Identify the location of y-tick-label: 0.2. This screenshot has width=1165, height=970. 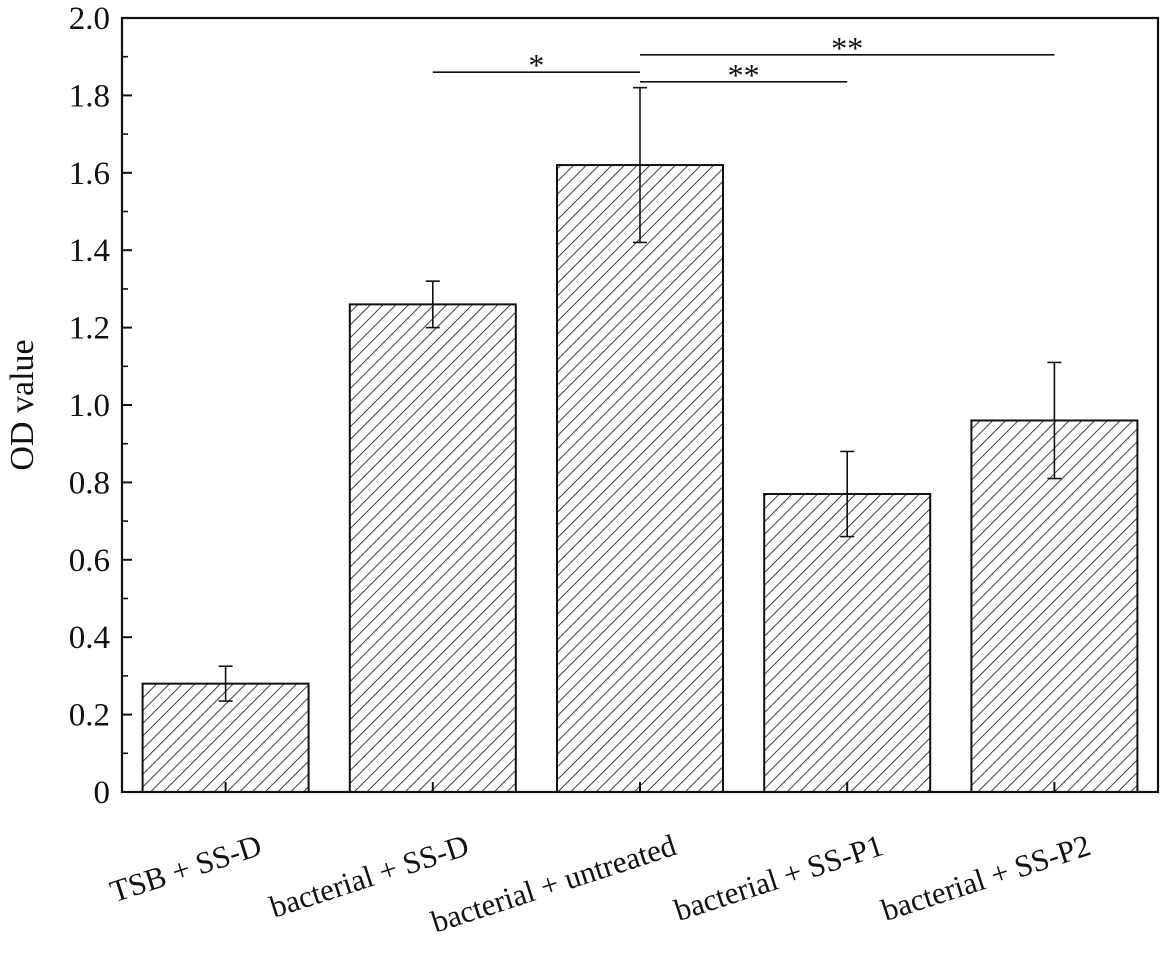
(89, 716).